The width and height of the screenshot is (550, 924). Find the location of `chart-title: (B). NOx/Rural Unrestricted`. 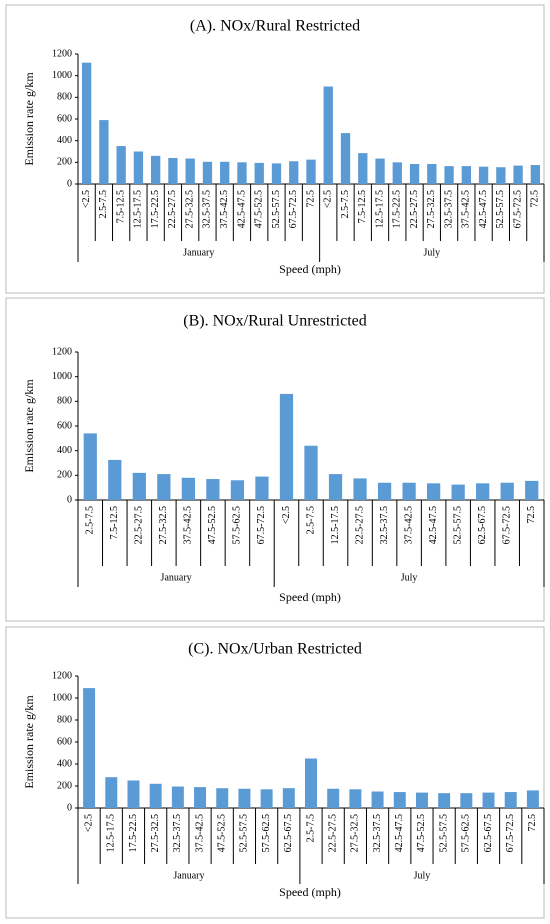

chart-title: (B). NOx/Rural Unrestricted is located at coordinates (275, 321).